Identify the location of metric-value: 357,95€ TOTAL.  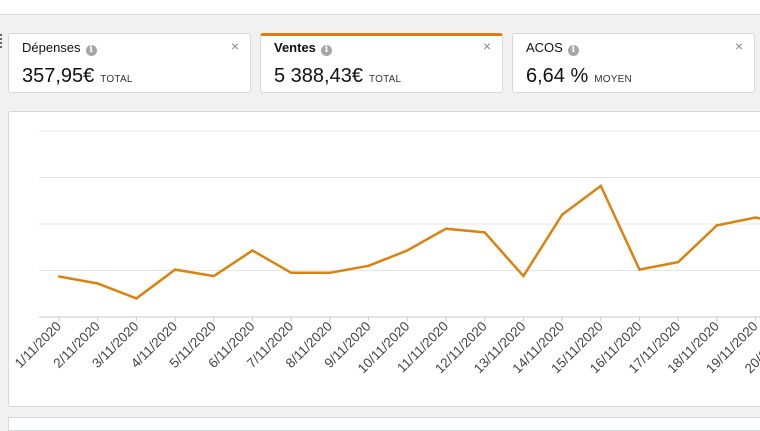
(77, 76).